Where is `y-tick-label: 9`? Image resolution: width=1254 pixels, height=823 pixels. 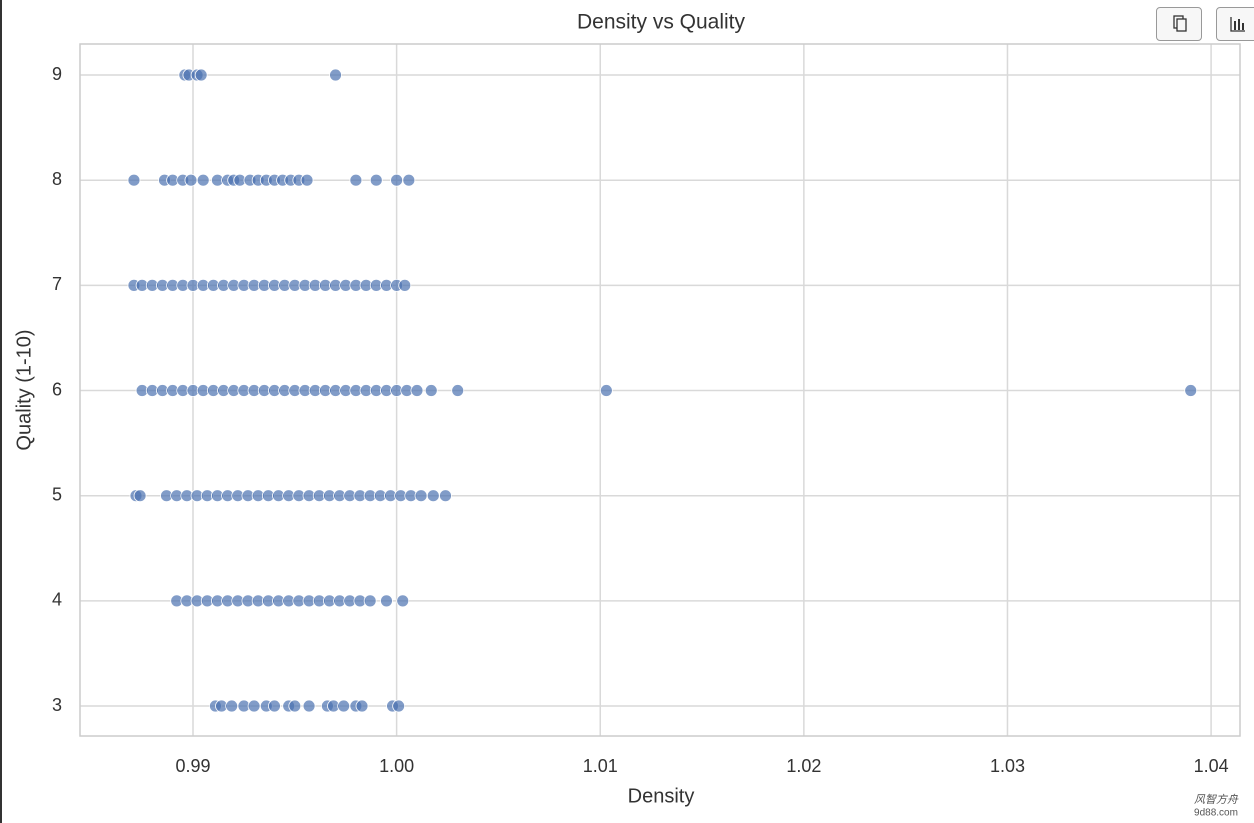 y-tick-label: 9 is located at coordinates (57, 74).